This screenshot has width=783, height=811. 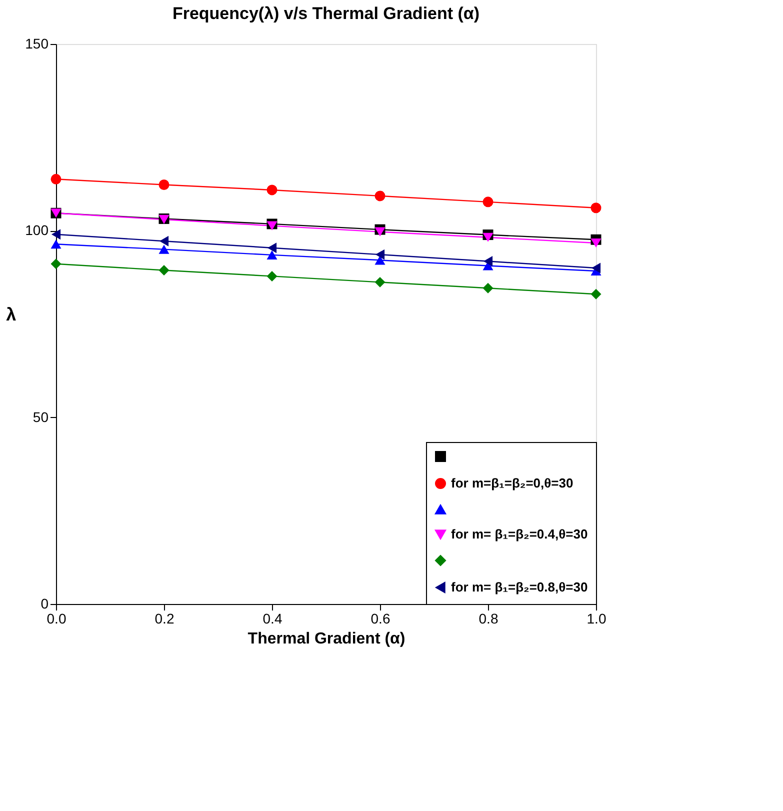 What do you see at coordinates (37, 44) in the screenshot?
I see `y-tick-label: 150` at bounding box center [37, 44].